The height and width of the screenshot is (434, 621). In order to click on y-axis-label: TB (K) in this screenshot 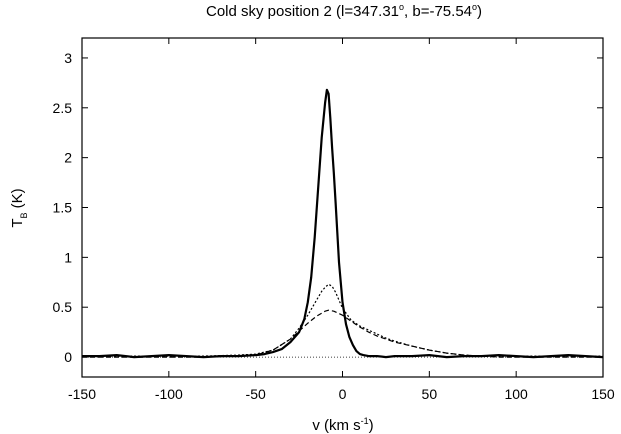, I will do `click(19, 207)`.